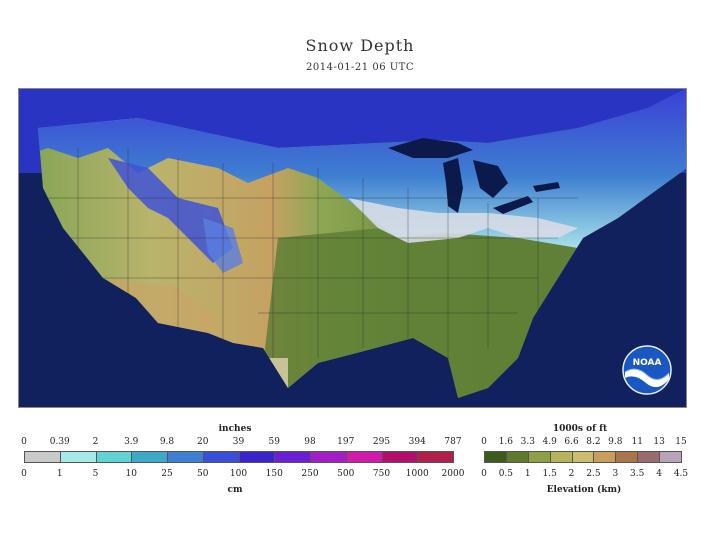 Image resolution: width=720 pixels, height=540 pixels. I want to click on southwest-desert, so click(163, 308).